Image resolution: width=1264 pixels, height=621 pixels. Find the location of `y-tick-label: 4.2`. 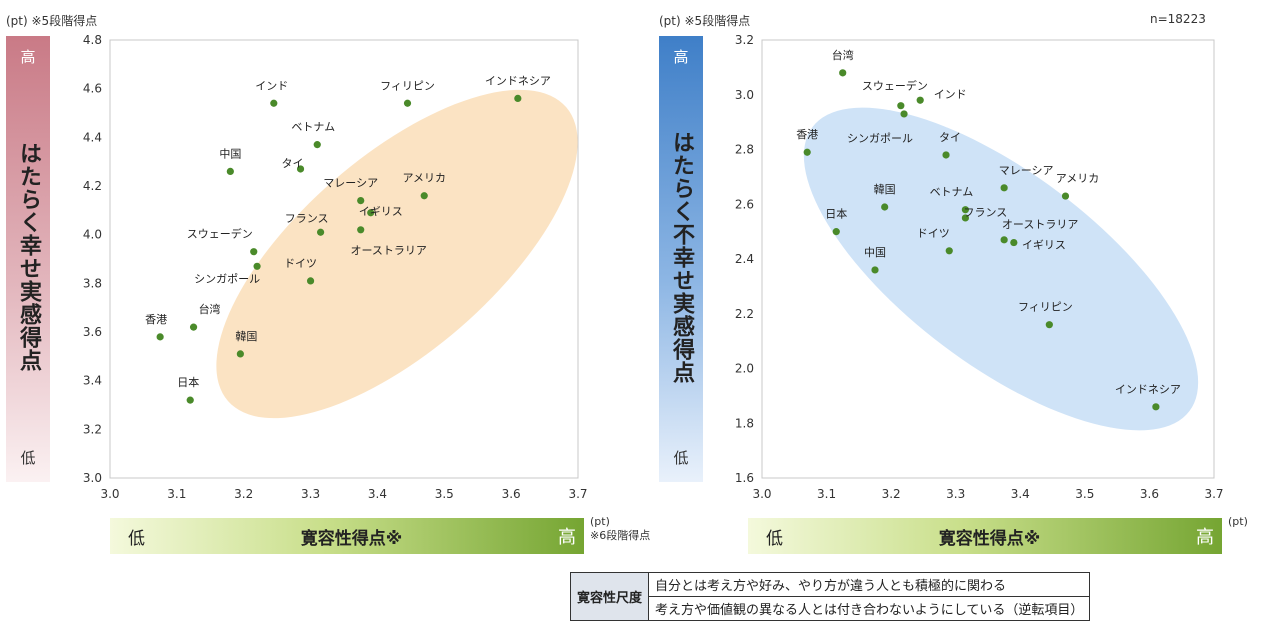

y-tick-label: 4.2 is located at coordinates (92, 186).